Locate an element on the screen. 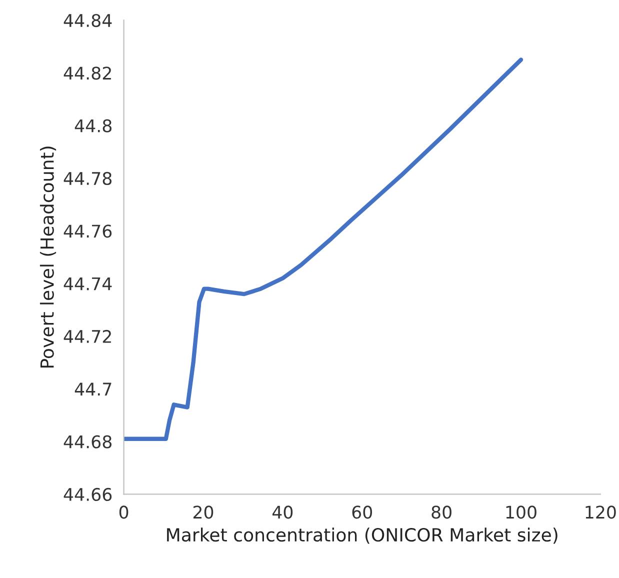 This screenshot has width=619, height=578. y-tick-label: 44.74 is located at coordinates (88, 283).